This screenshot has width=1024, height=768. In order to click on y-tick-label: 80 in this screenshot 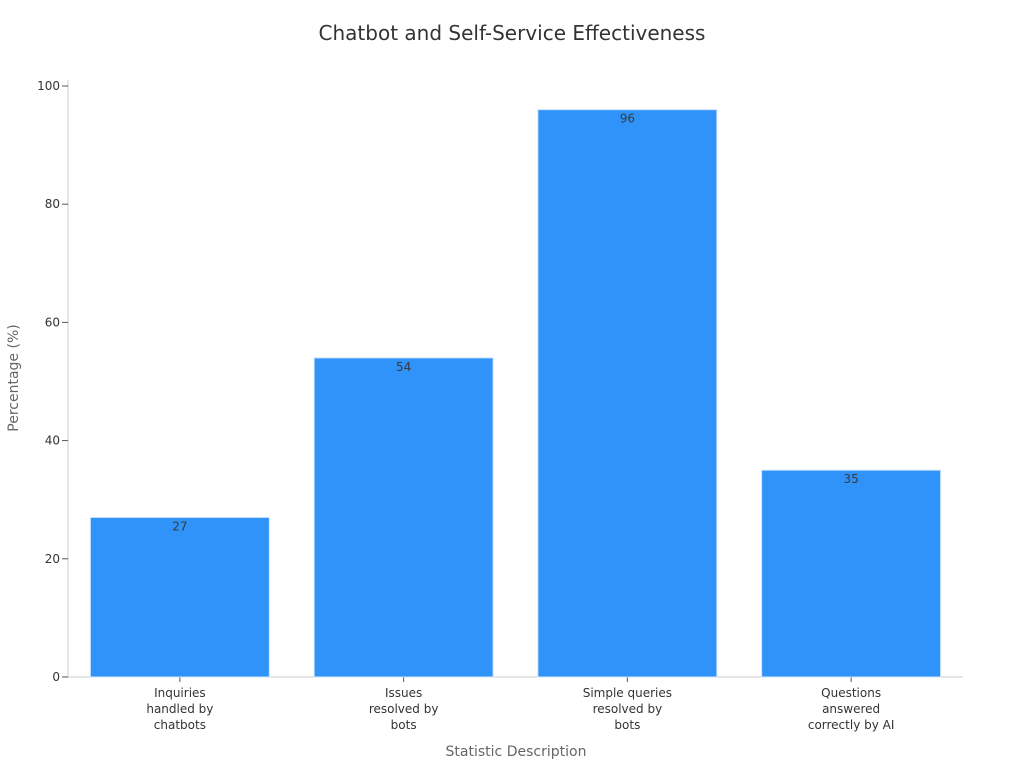, I will do `click(52, 204)`.